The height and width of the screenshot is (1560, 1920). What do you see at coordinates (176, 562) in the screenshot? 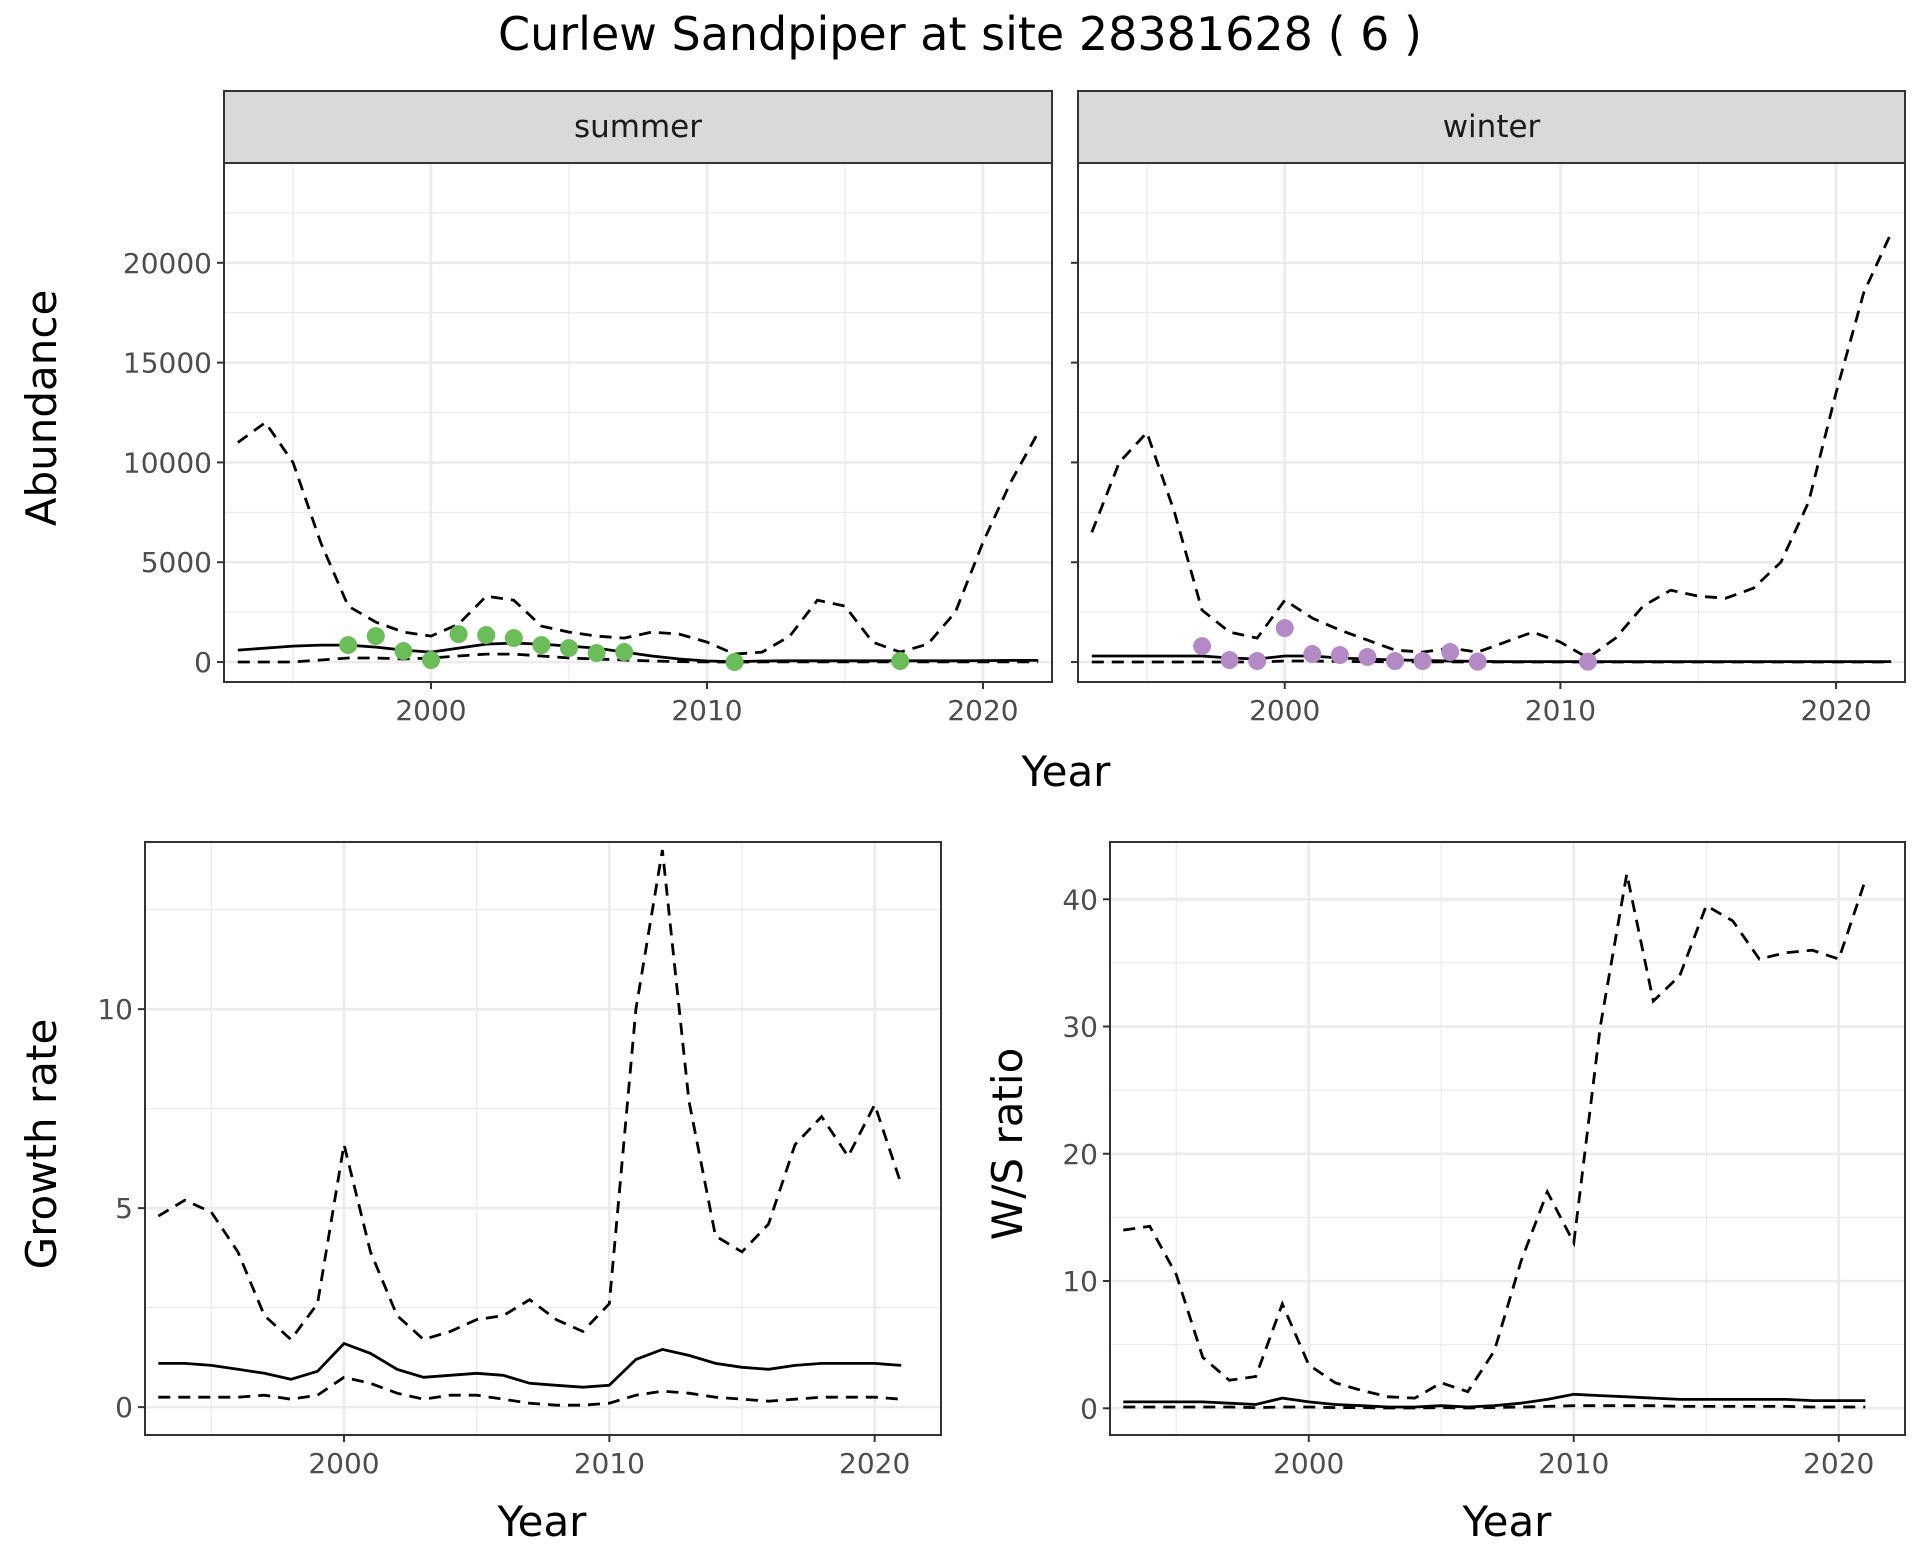
I see `y-tick-label: 5000` at bounding box center [176, 562].